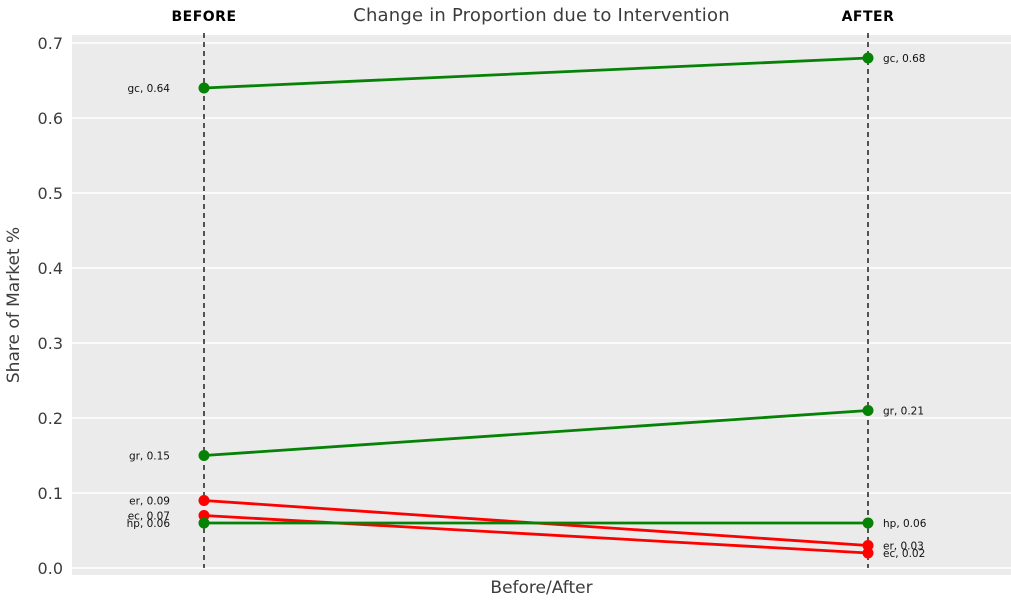 This screenshot has height=611, width=1011. What do you see at coordinates (904, 59) in the screenshot?
I see `point-label-gc-after: gc, 0.68` at bounding box center [904, 59].